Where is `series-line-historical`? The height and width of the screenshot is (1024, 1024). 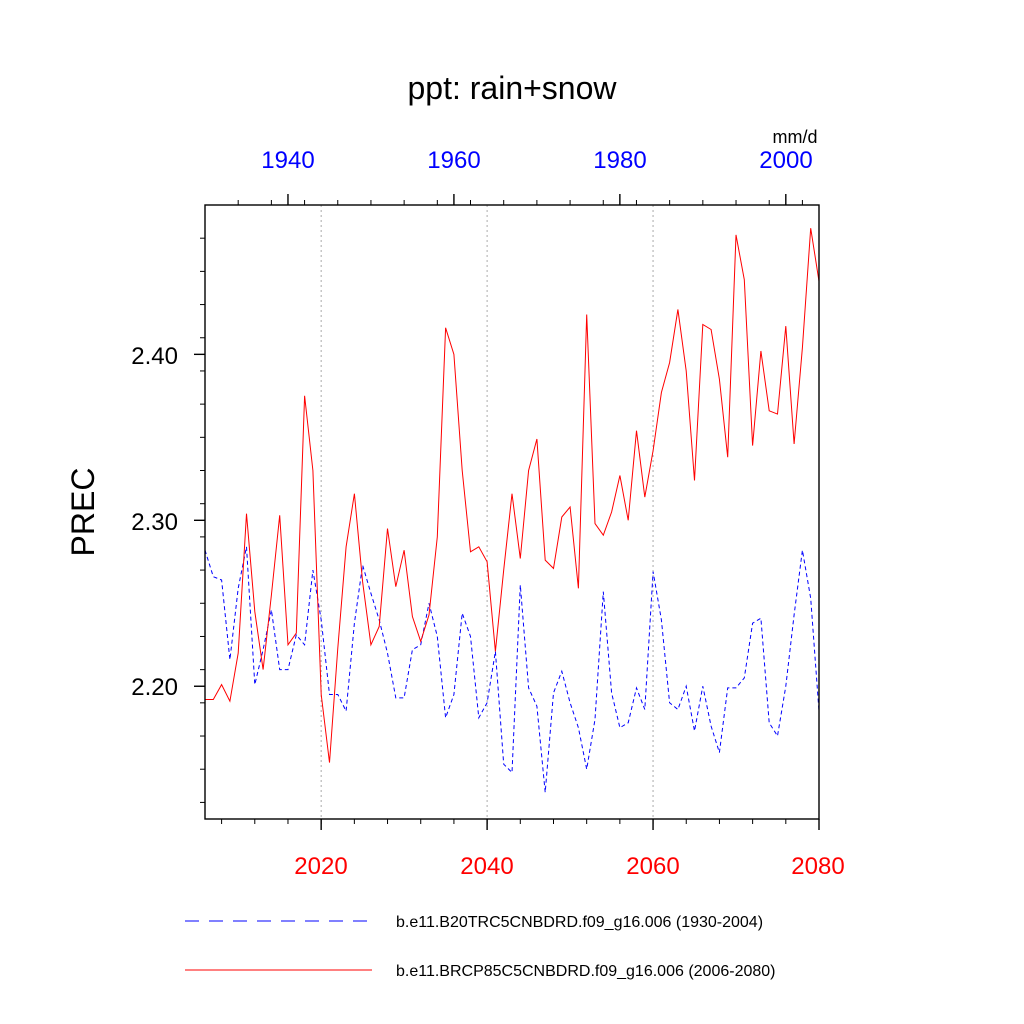 series-line-historical is located at coordinates (512, 669).